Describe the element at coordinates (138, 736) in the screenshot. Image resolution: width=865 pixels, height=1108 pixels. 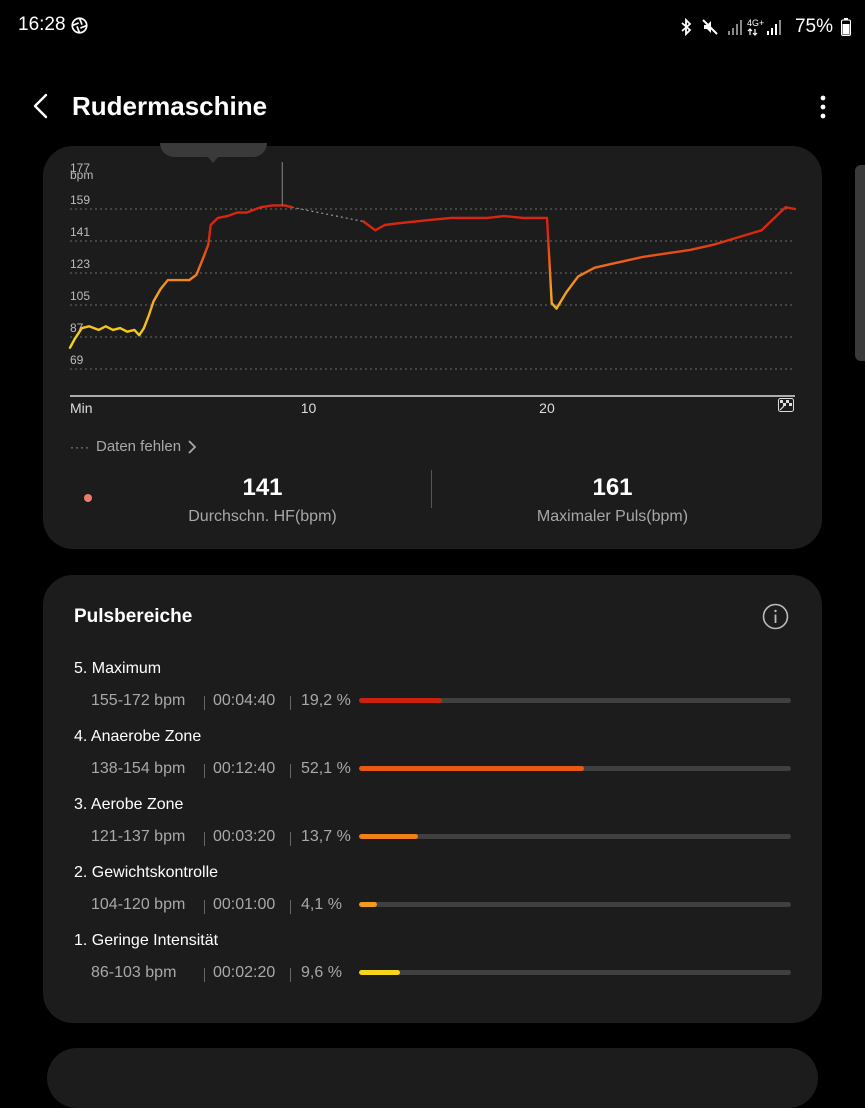
I see `zone-name: 4. Anaerobe Zone` at that location.